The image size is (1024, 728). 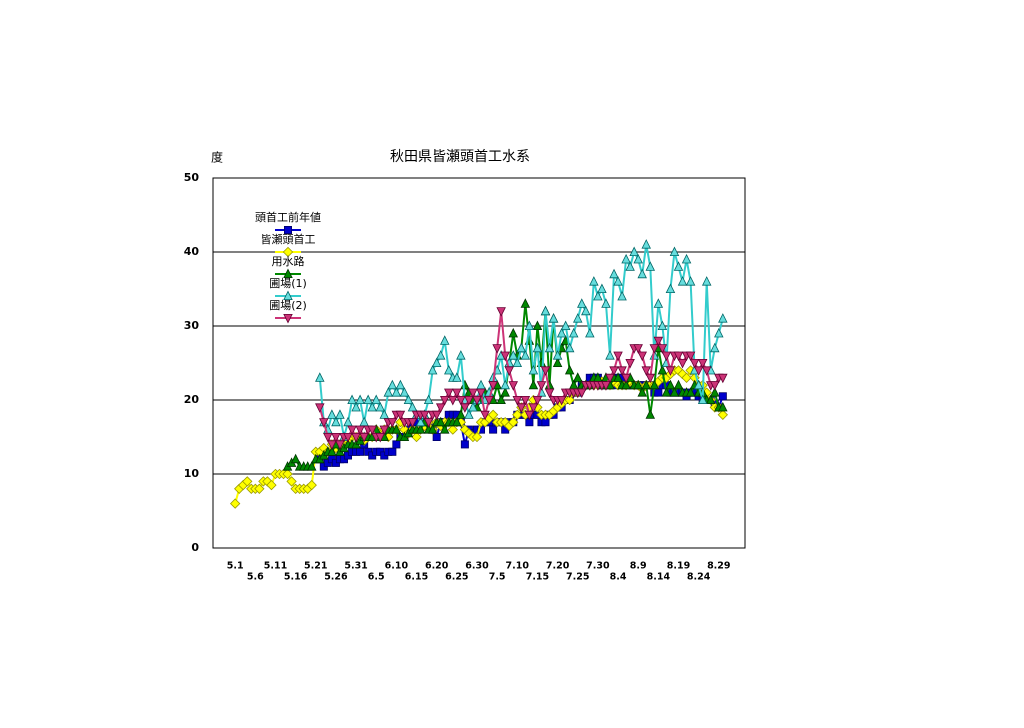 What do you see at coordinates (497, 577) in the screenshot?
I see `x-tick-label: 7.5` at bounding box center [497, 577].